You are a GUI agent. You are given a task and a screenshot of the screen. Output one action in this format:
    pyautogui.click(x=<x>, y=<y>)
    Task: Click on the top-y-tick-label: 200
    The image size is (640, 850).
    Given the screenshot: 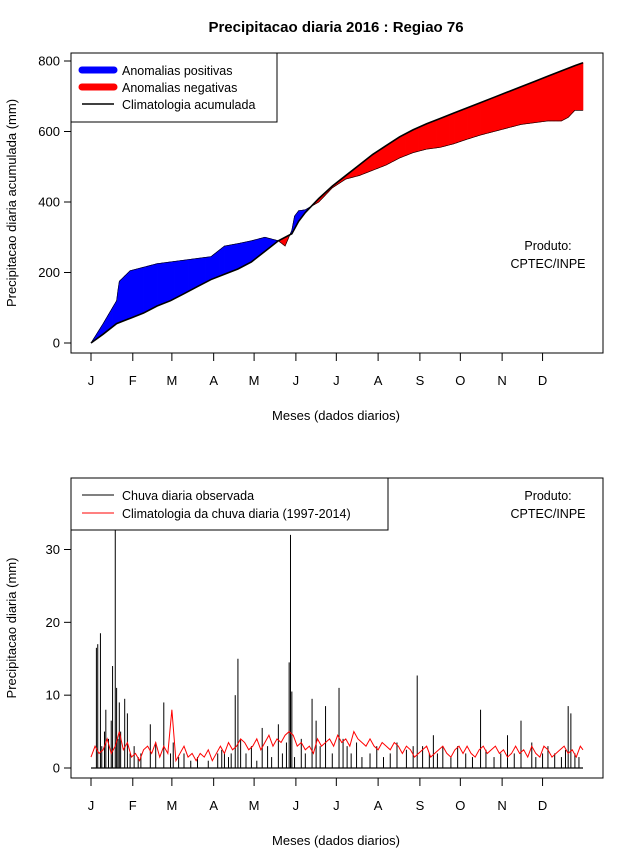 What is the action you would take?
    pyautogui.click(x=49, y=272)
    